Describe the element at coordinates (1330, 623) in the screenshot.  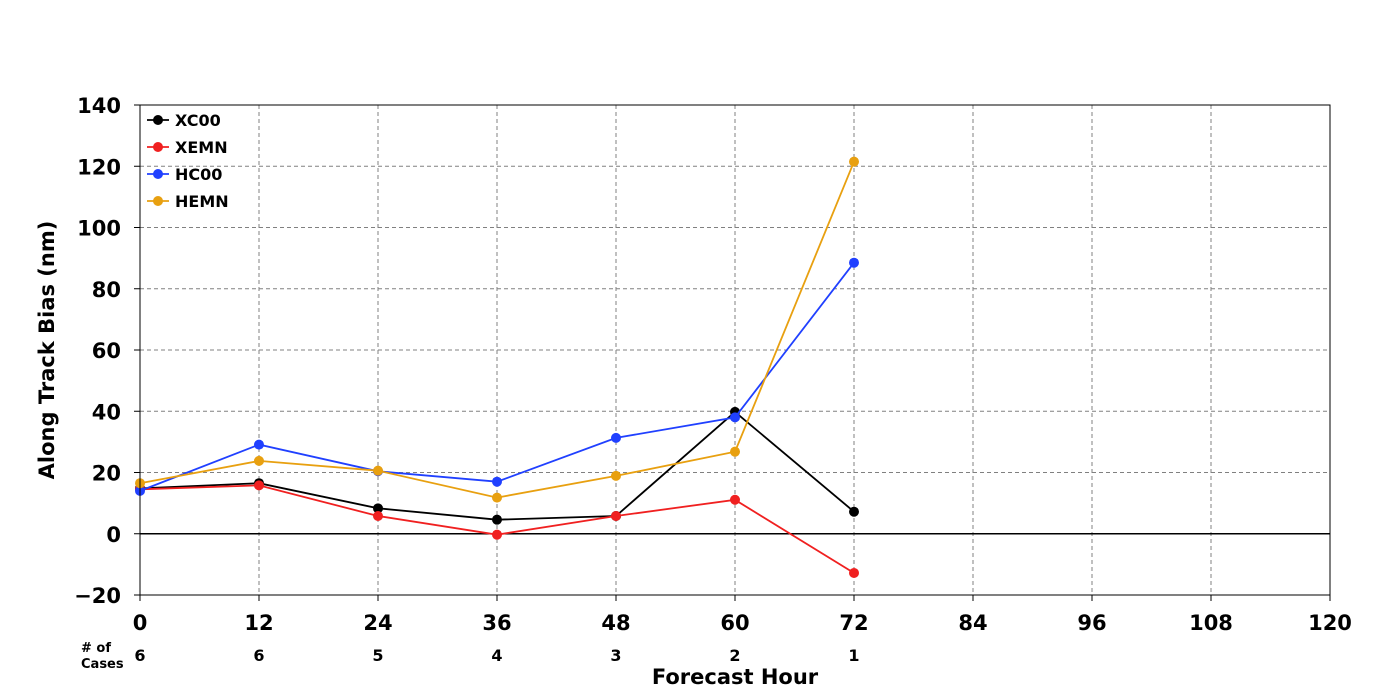
I see `x-tick-label: 120` at that location.